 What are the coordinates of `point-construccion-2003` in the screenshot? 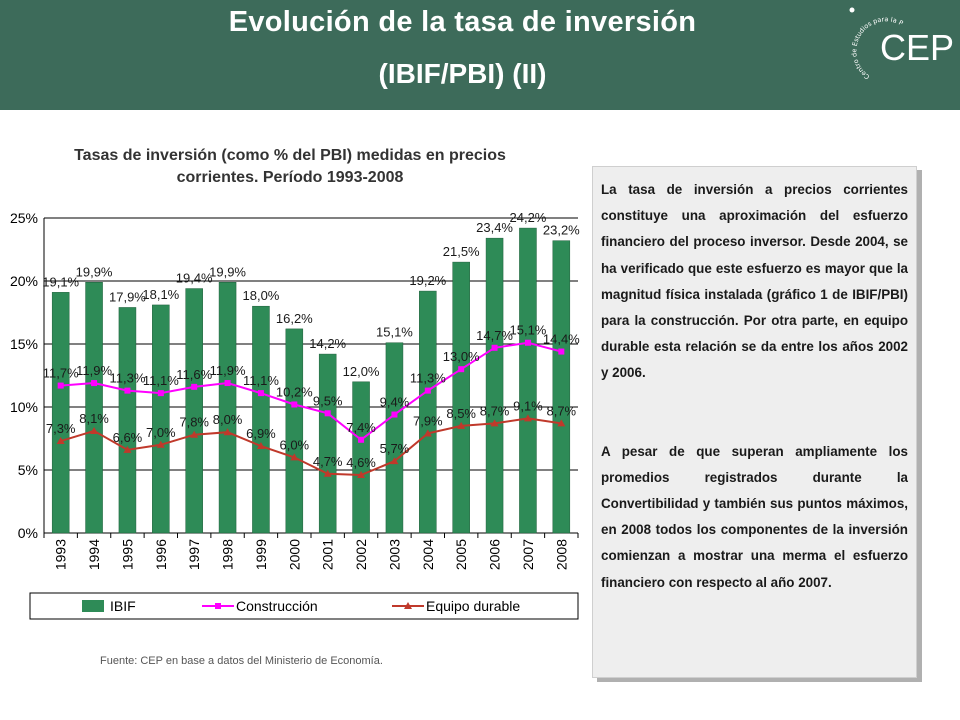 It's located at (394, 414).